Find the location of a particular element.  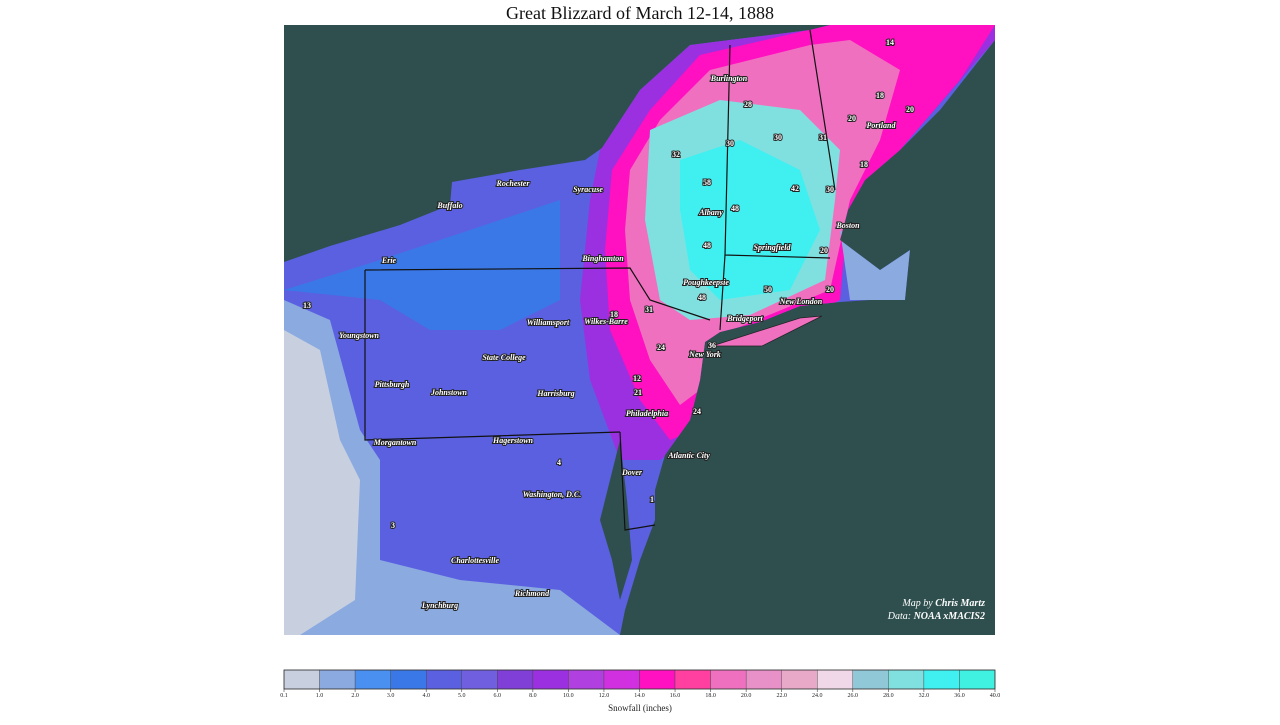

city-label: Richmond is located at coordinates (532, 593).